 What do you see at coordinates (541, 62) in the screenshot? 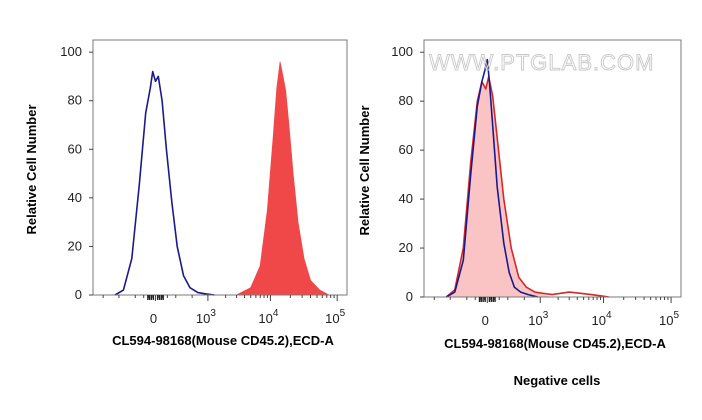
I see `watermark-text: WWW.PTGLAB.COM` at bounding box center [541, 62].